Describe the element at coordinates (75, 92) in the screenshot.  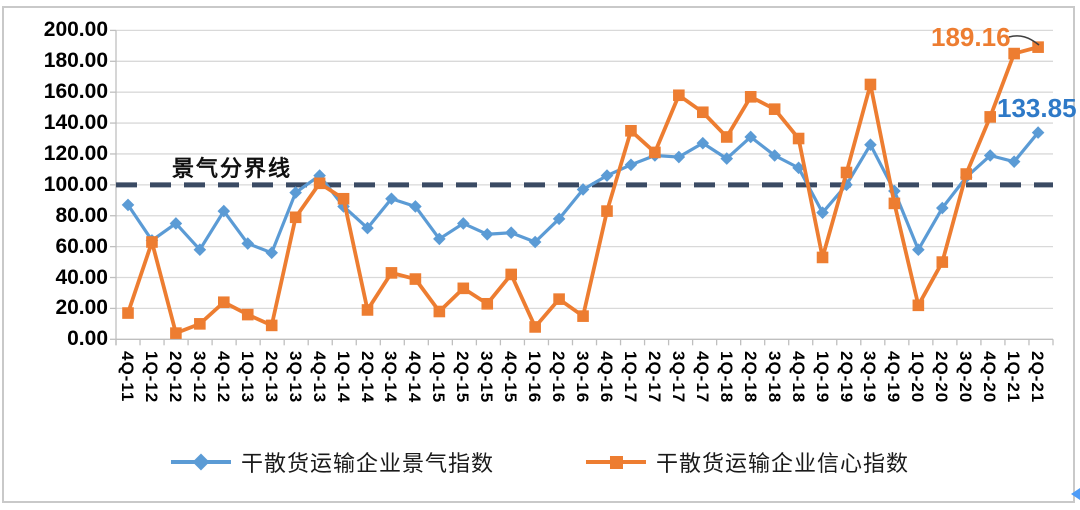
I see `y-tick-label: 160.00` at that location.